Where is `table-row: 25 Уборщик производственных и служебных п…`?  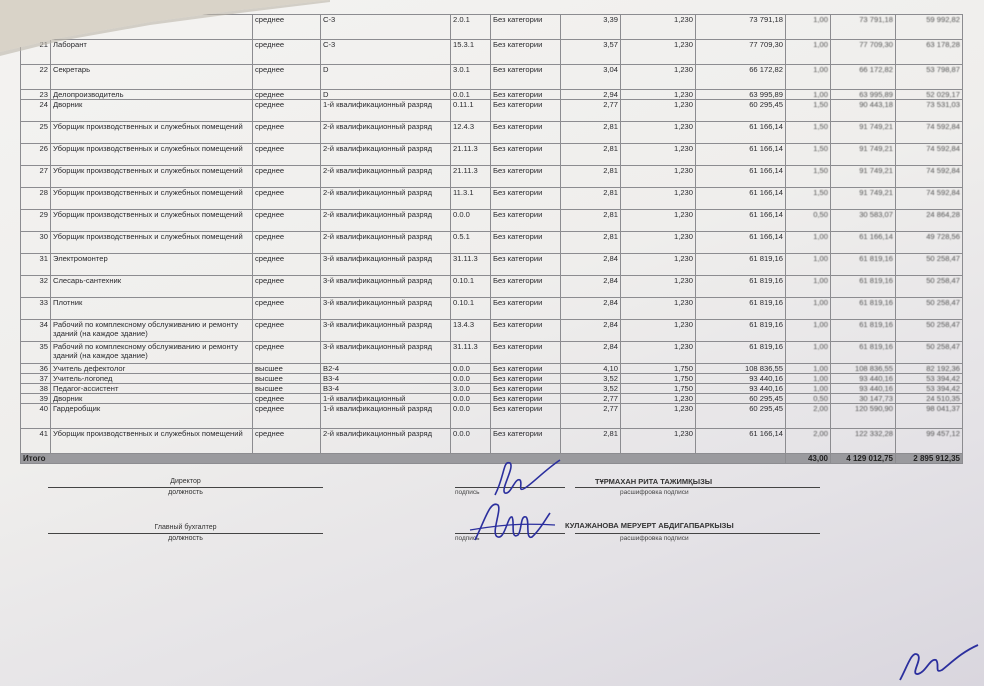
table-row: 25 Уборщик производственных и служебных п… is located at coordinates (491, 132).